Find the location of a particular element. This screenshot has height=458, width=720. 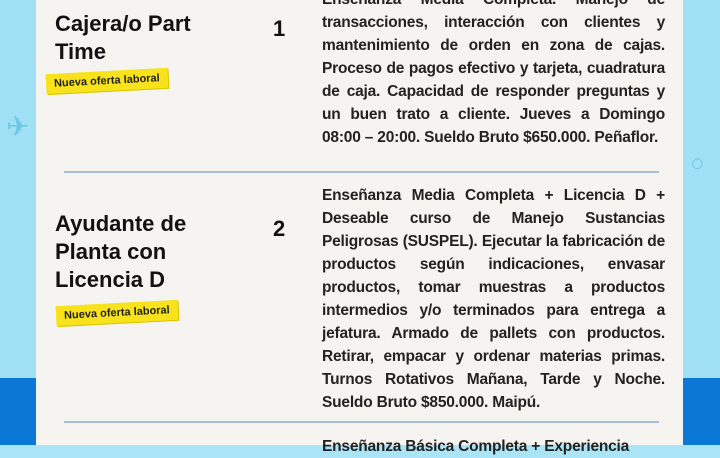

circle-icon: ○ is located at coordinates (697, 163).